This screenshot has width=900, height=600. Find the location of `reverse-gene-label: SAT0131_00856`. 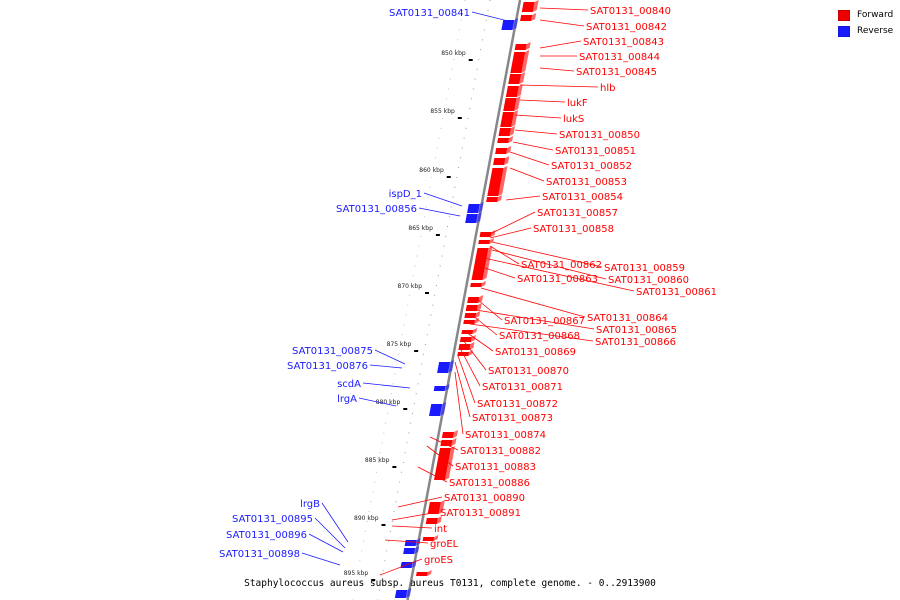

reverse-gene-label: SAT0131_00856 is located at coordinates (376, 209).